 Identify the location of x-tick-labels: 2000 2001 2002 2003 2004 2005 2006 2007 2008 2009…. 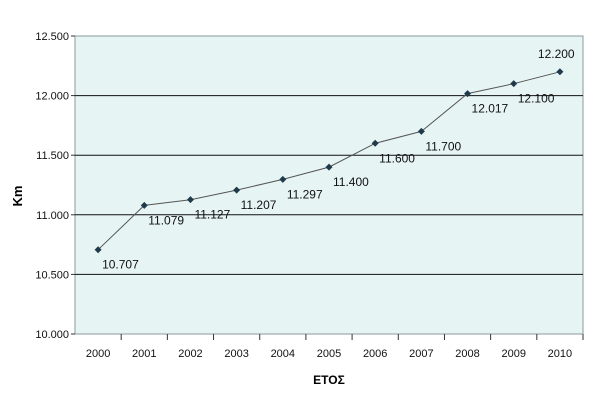
(335, 347).